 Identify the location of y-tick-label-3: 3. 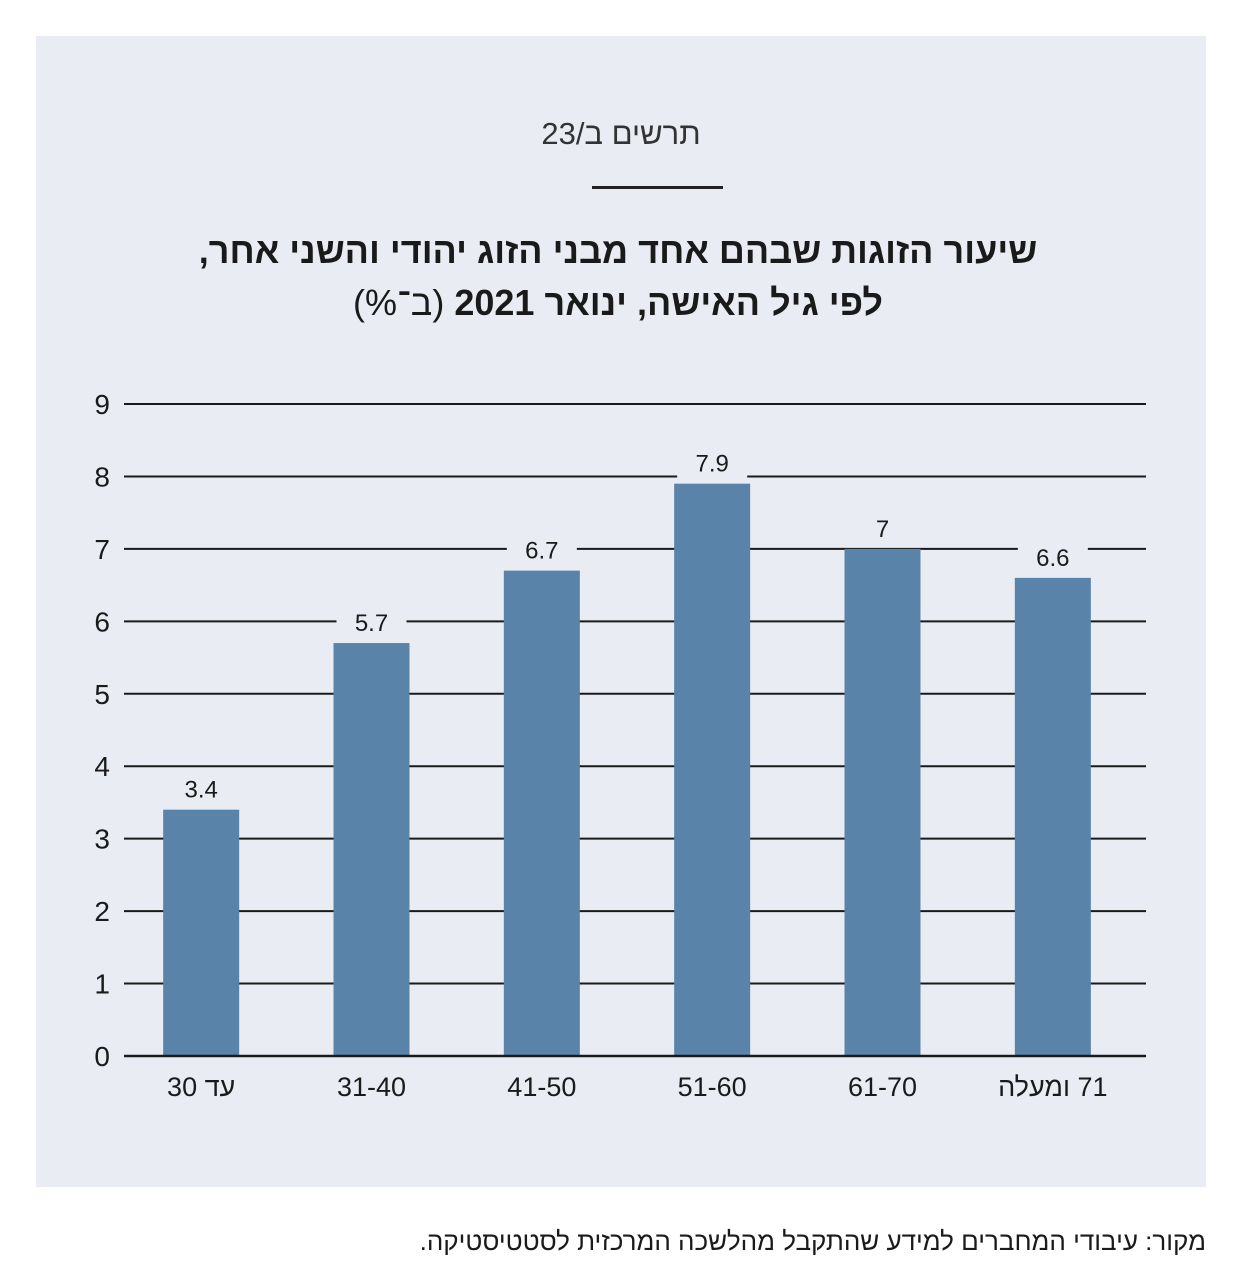
(102, 839).